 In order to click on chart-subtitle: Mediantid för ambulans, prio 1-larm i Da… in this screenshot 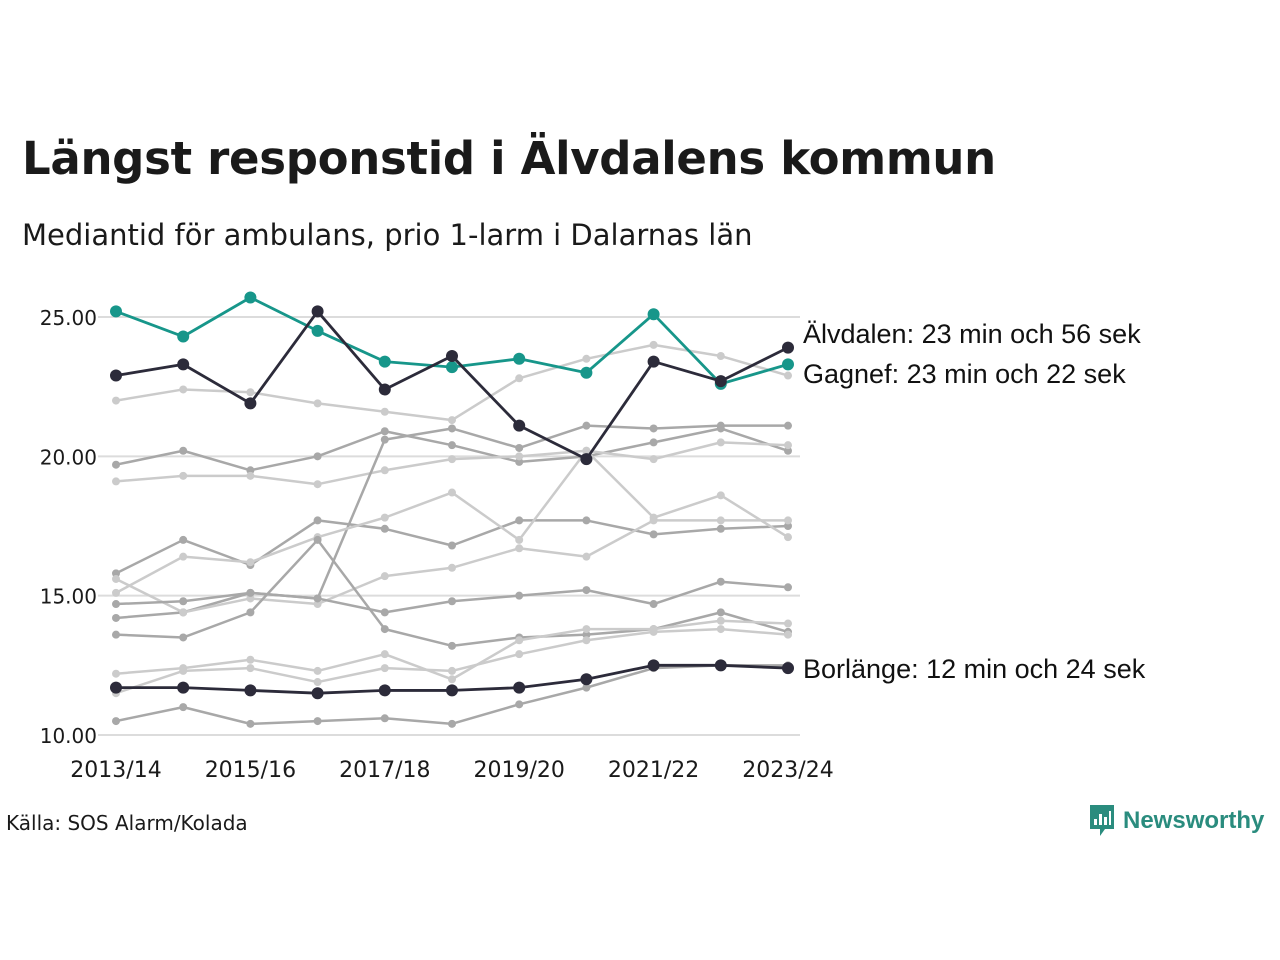, I will do `click(387, 235)`.